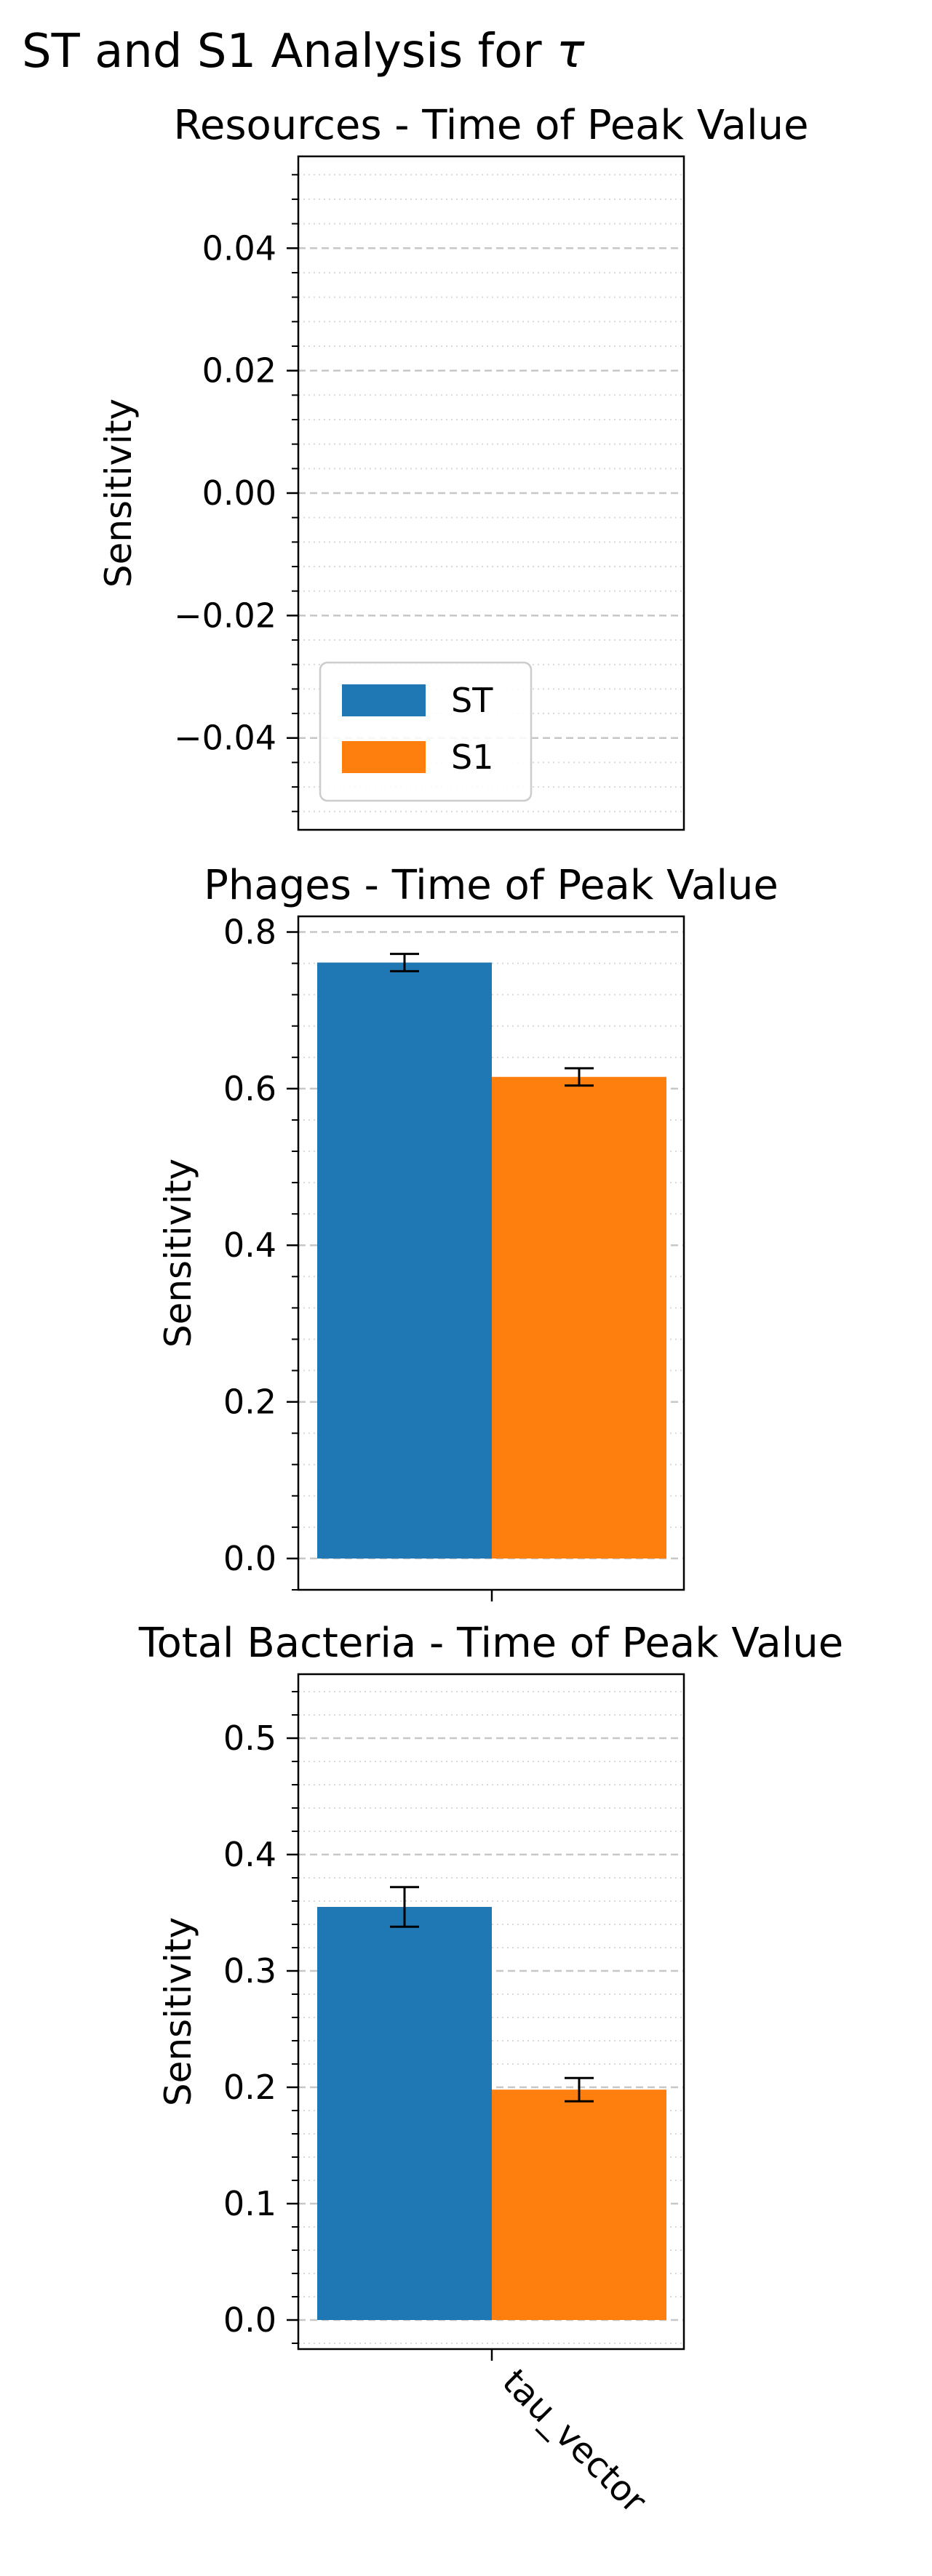 The height and width of the screenshot is (2576, 932). I want to click on y-tick-label: −0.02, so click(225, 615).